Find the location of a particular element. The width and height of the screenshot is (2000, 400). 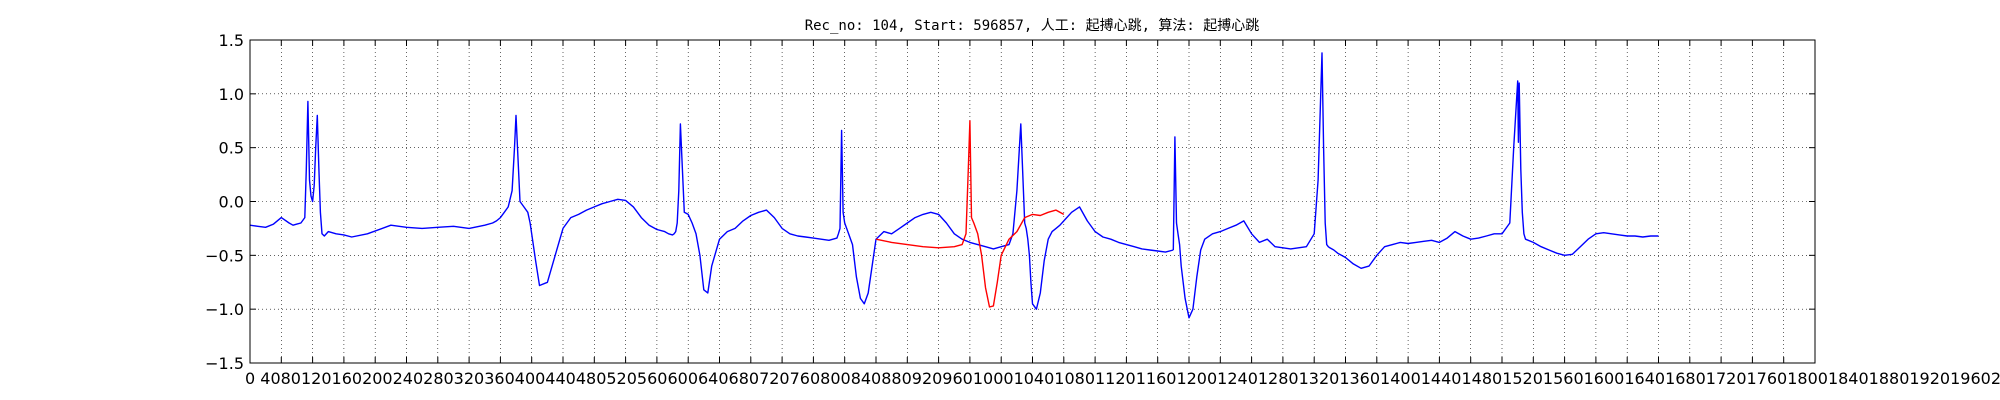

y-tick-label: 0.0 is located at coordinates (231, 202).